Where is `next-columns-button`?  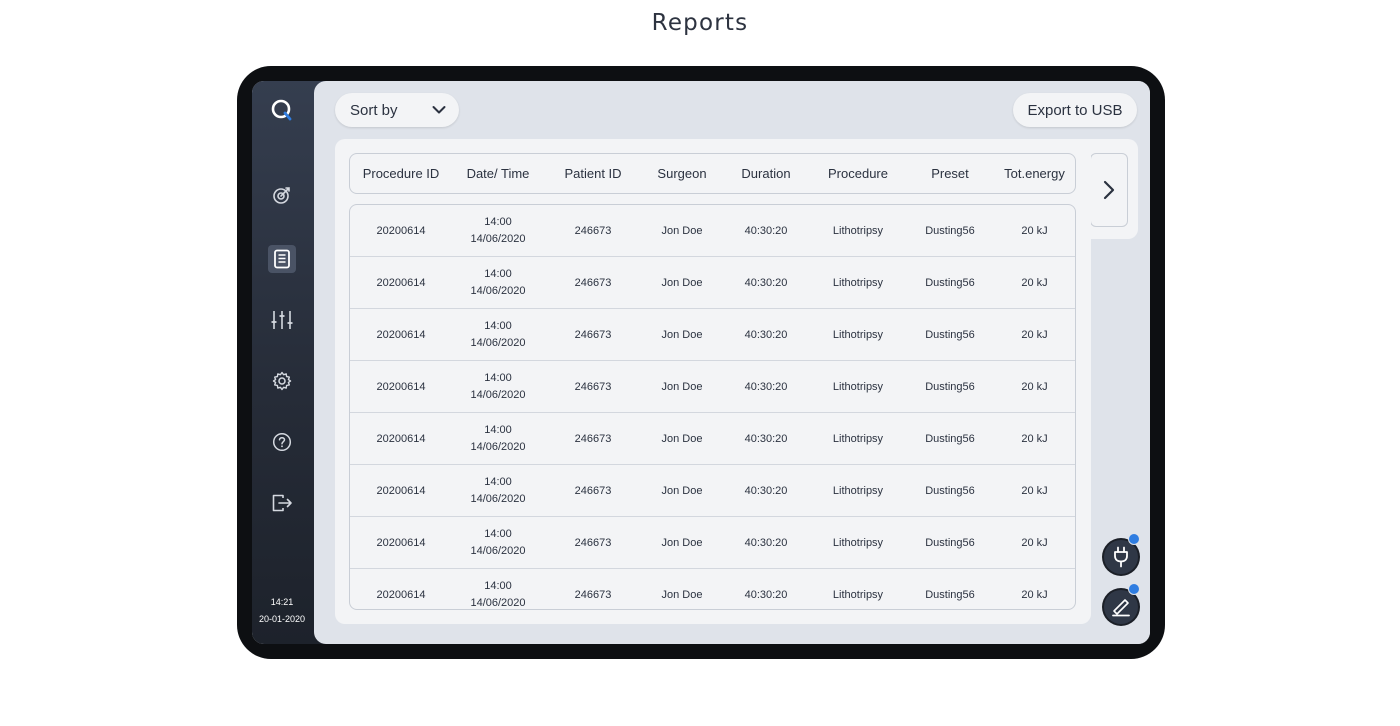 next-columns-button is located at coordinates (1109, 190).